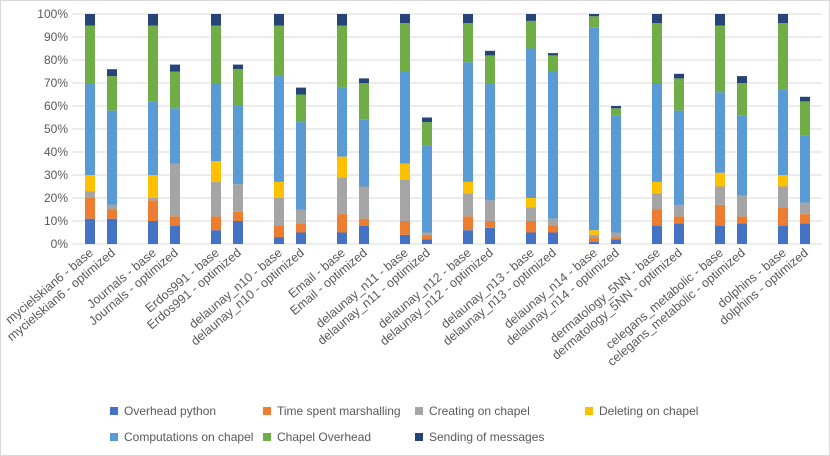 The width and height of the screenshot is (830, 456). Describe the element at coordinates (479, 411) in the screenshot. I see `legend-label: Creating on chapel` at that location.